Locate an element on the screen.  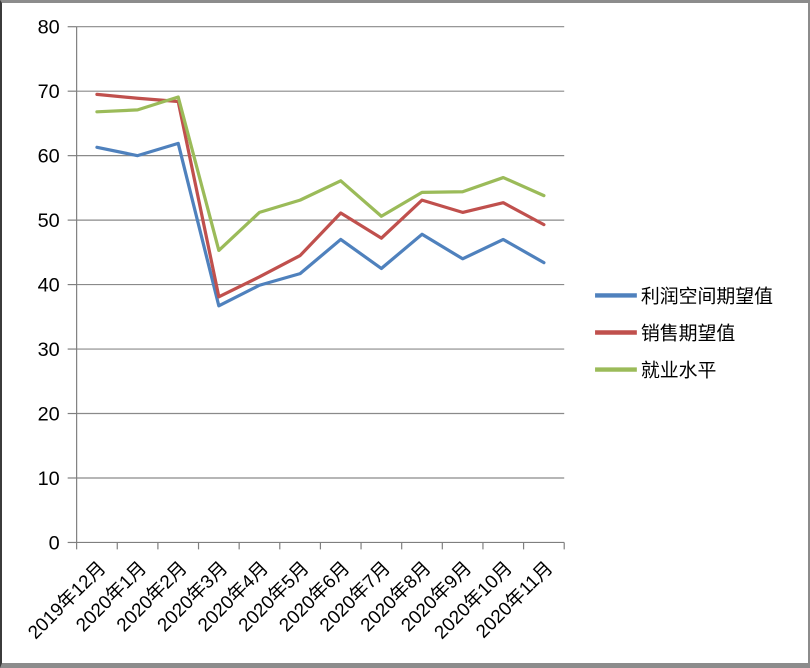
y-tick-label: 0 is located at coordinates (54, 543).